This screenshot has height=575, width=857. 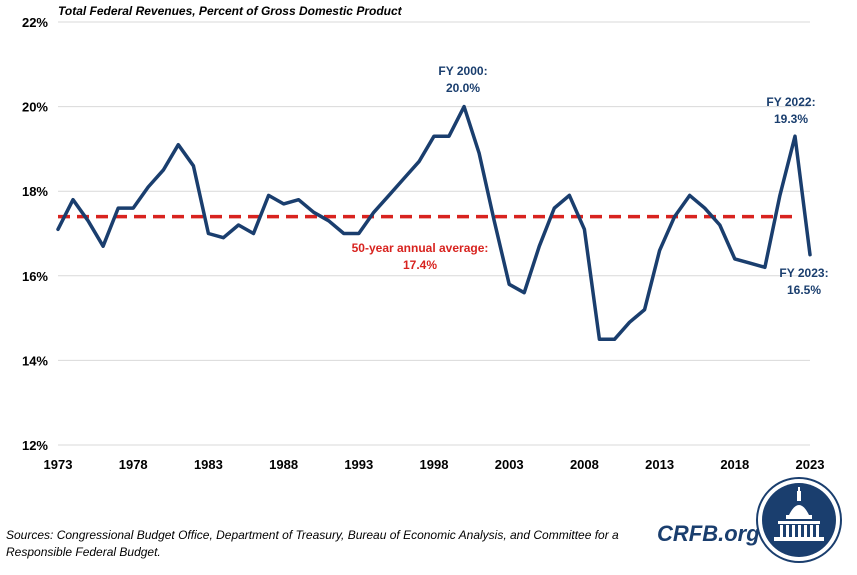 What do you see at coordinates (509, 464) in the screenshot?
I see `x-tick-label: 2003` at bounding box center [509, 464].